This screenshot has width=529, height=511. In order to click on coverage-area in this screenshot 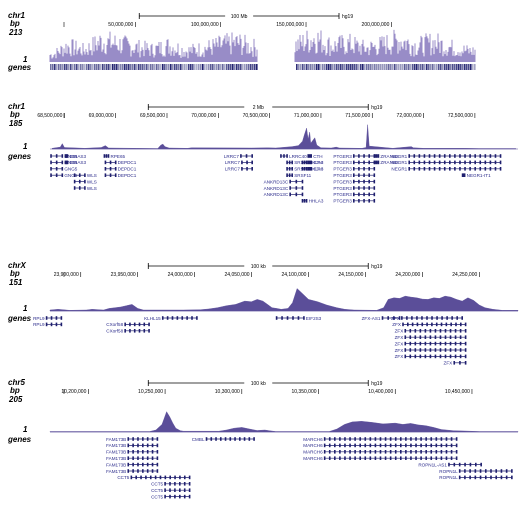, I will do `click(284, 300)`.